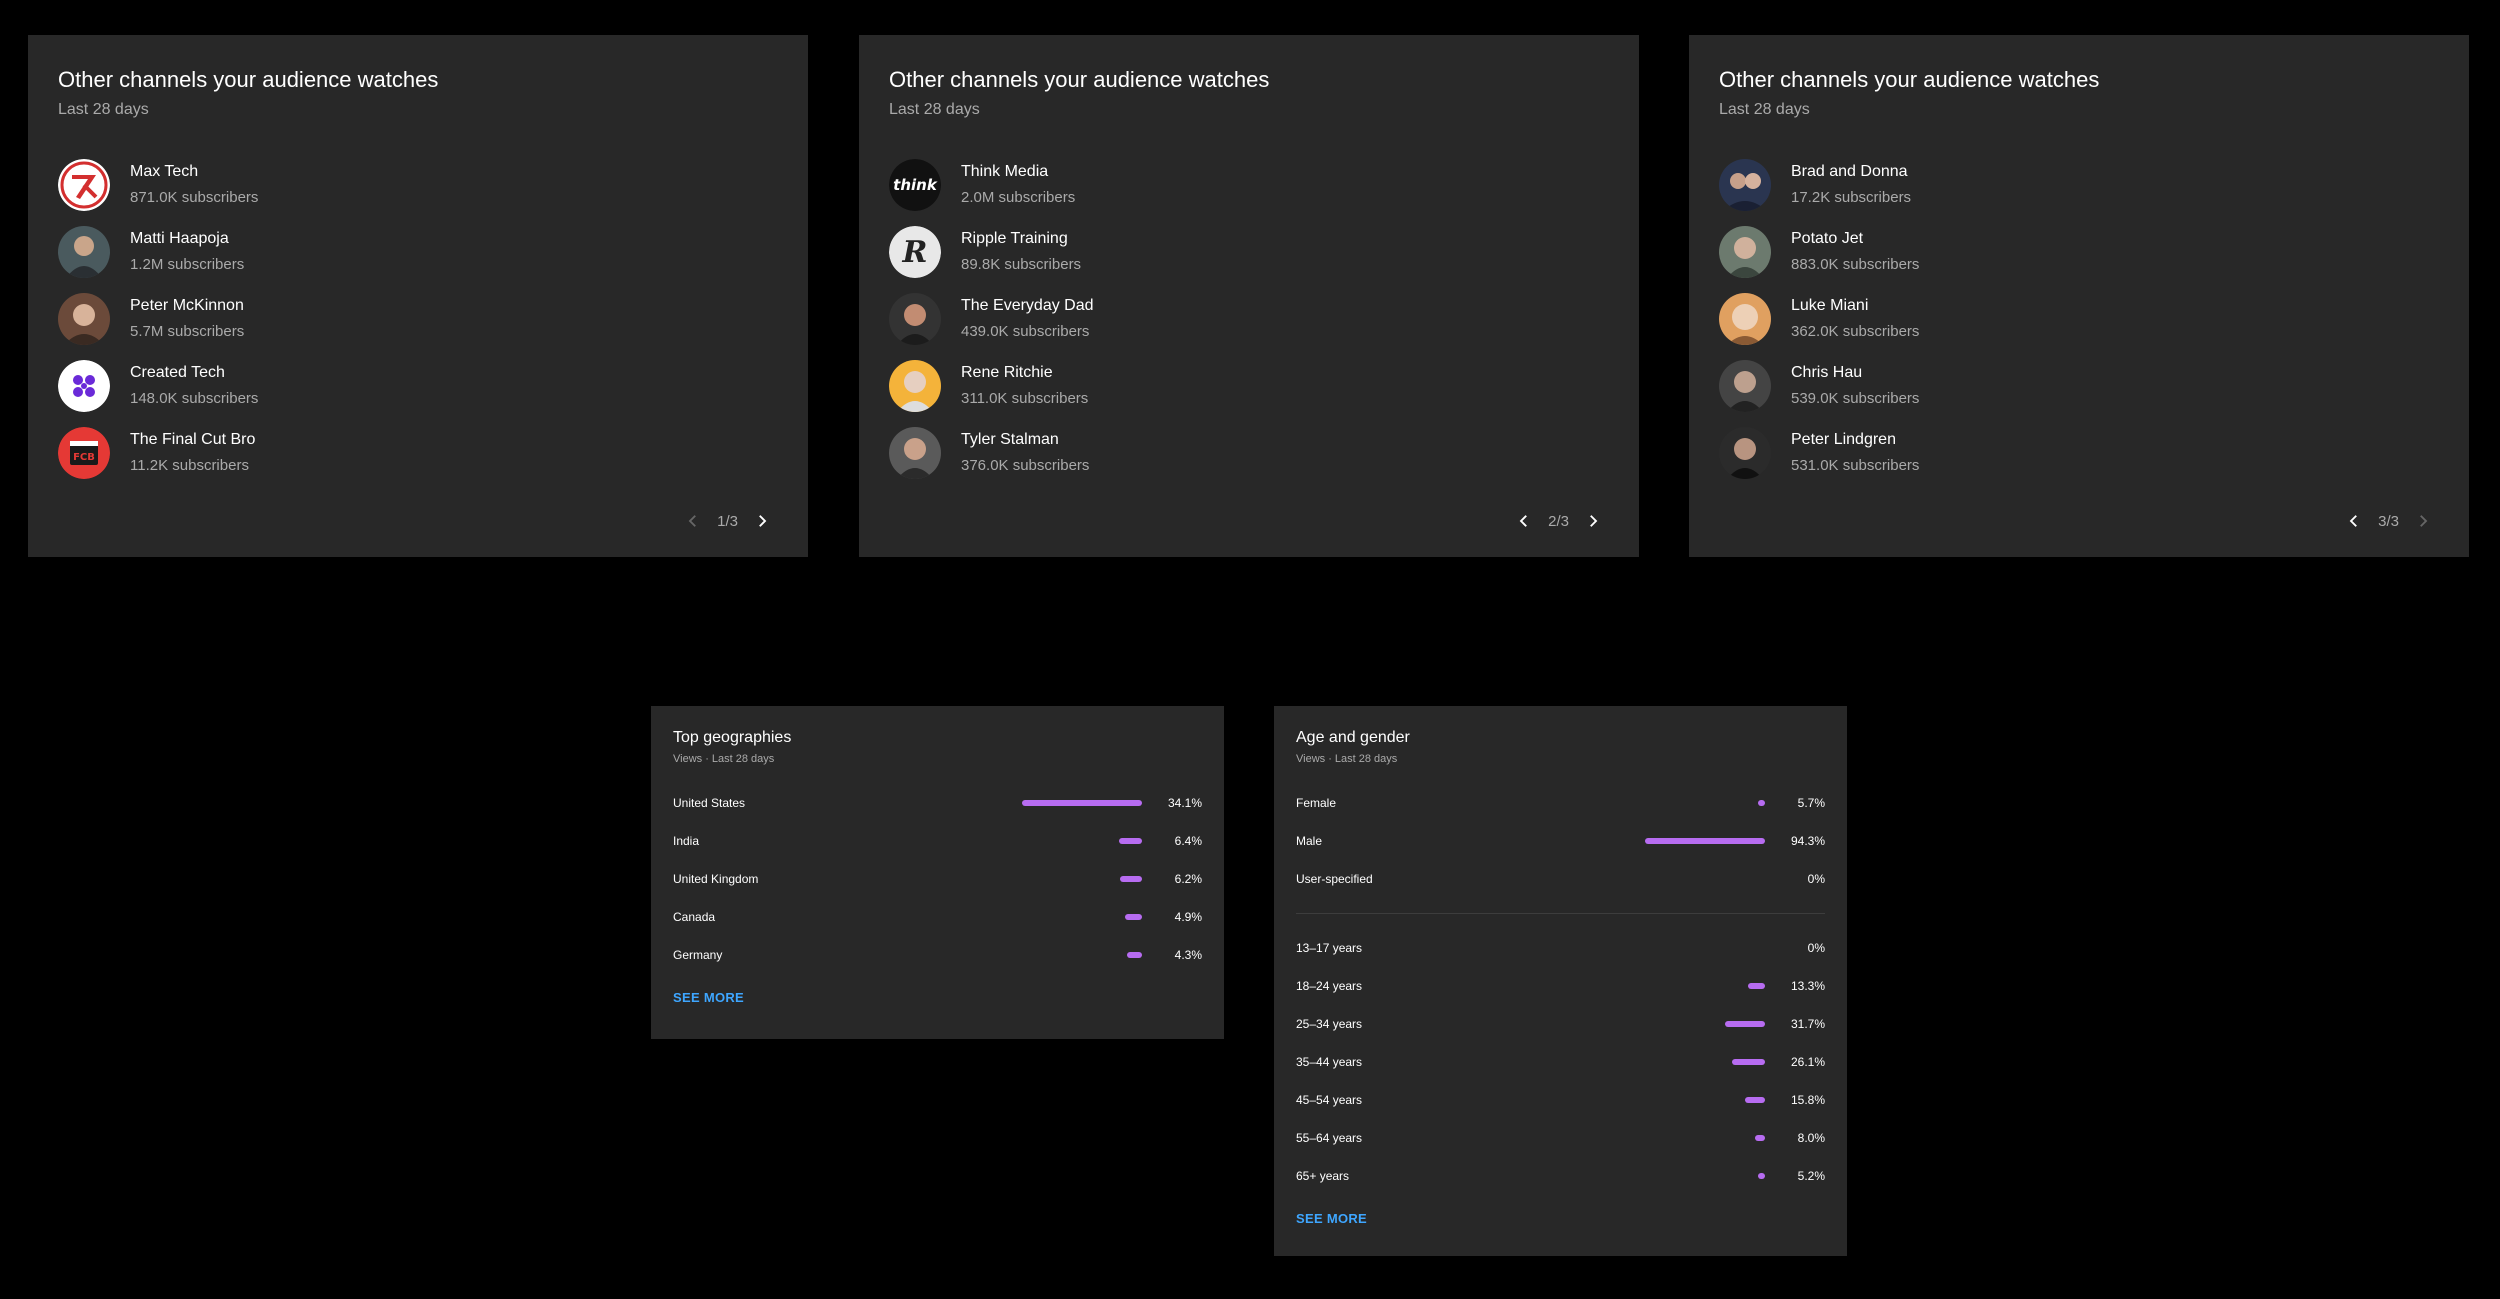 The image size is (2500, 1299). What do you see at coordinates (418, 251) in the screenshot?
I see `channel-item: Matti Haapoja 1.2M subscribers` at bounding box center [418, 251].